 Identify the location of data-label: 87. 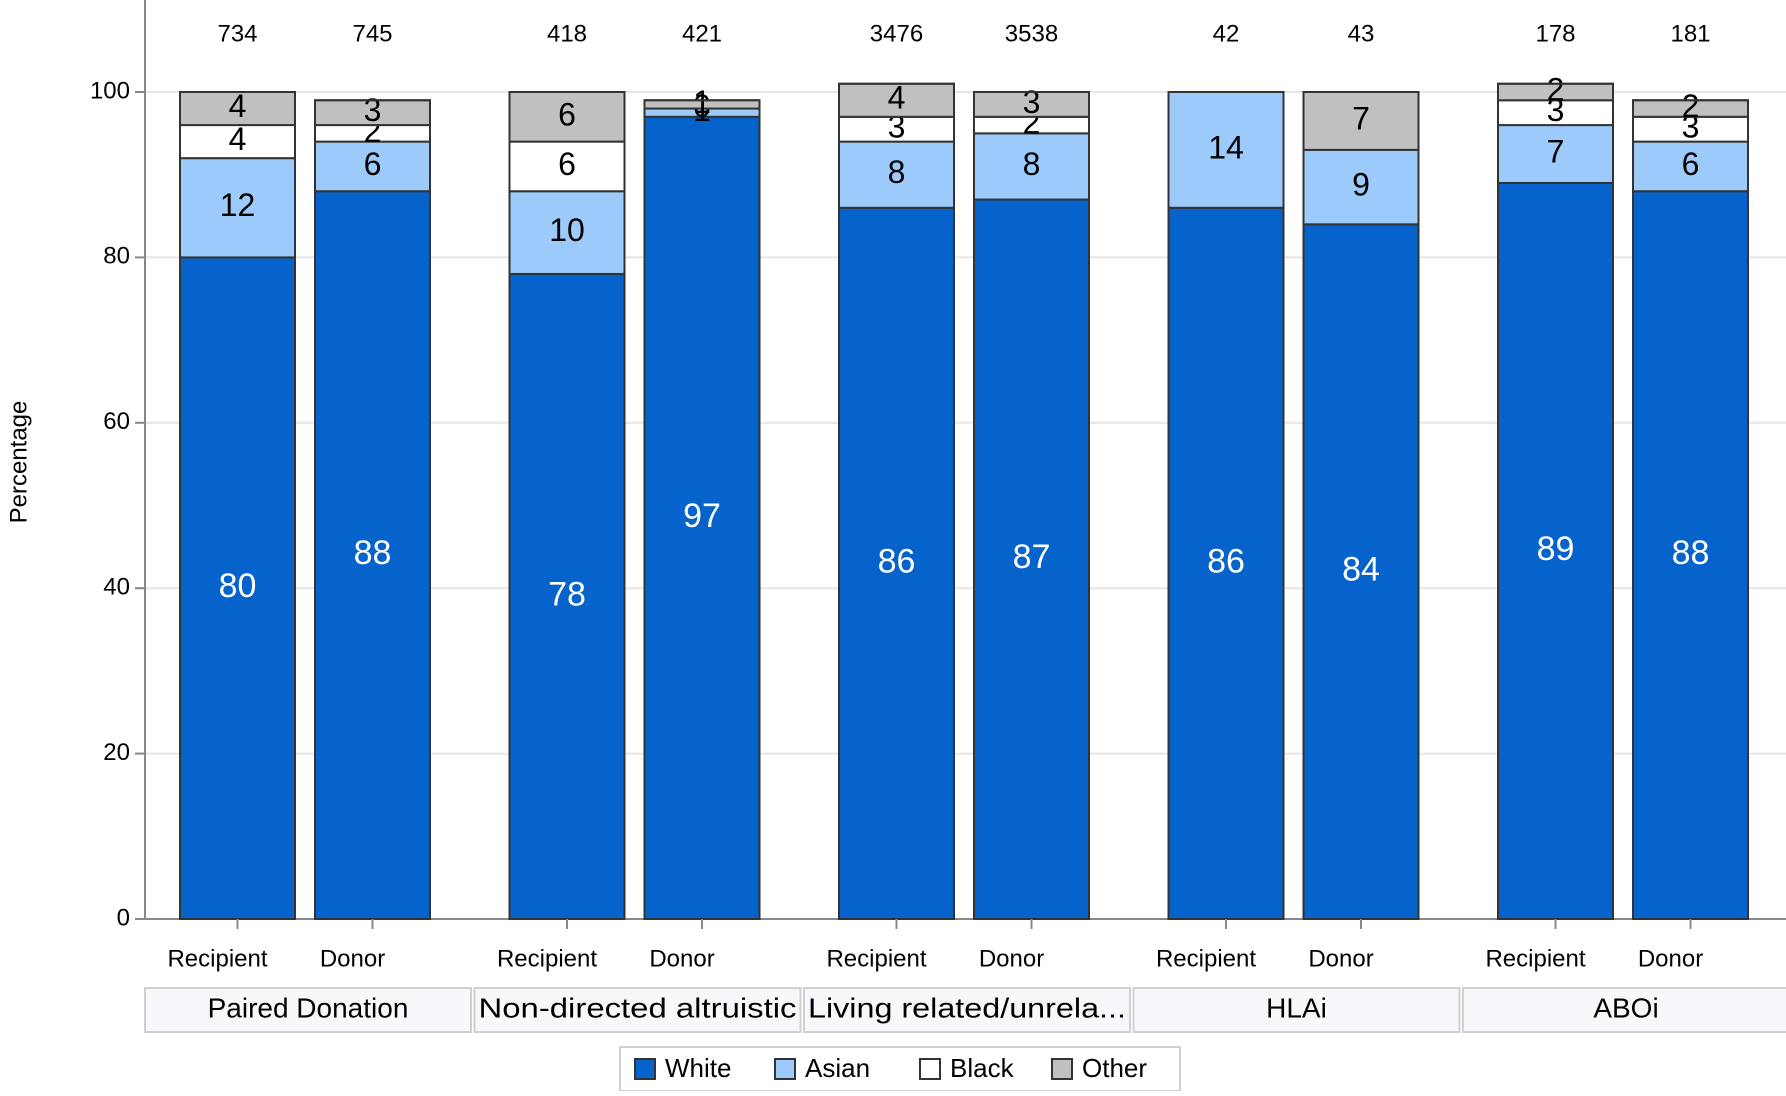
(1032, 557).